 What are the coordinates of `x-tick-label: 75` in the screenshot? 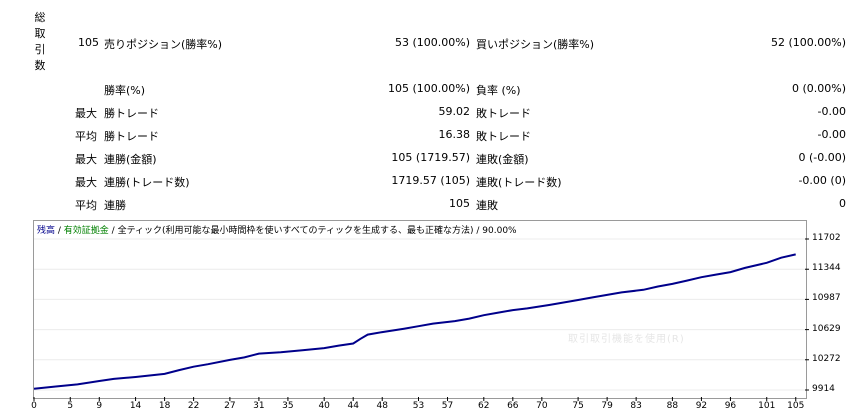 It's located at (578, 406).